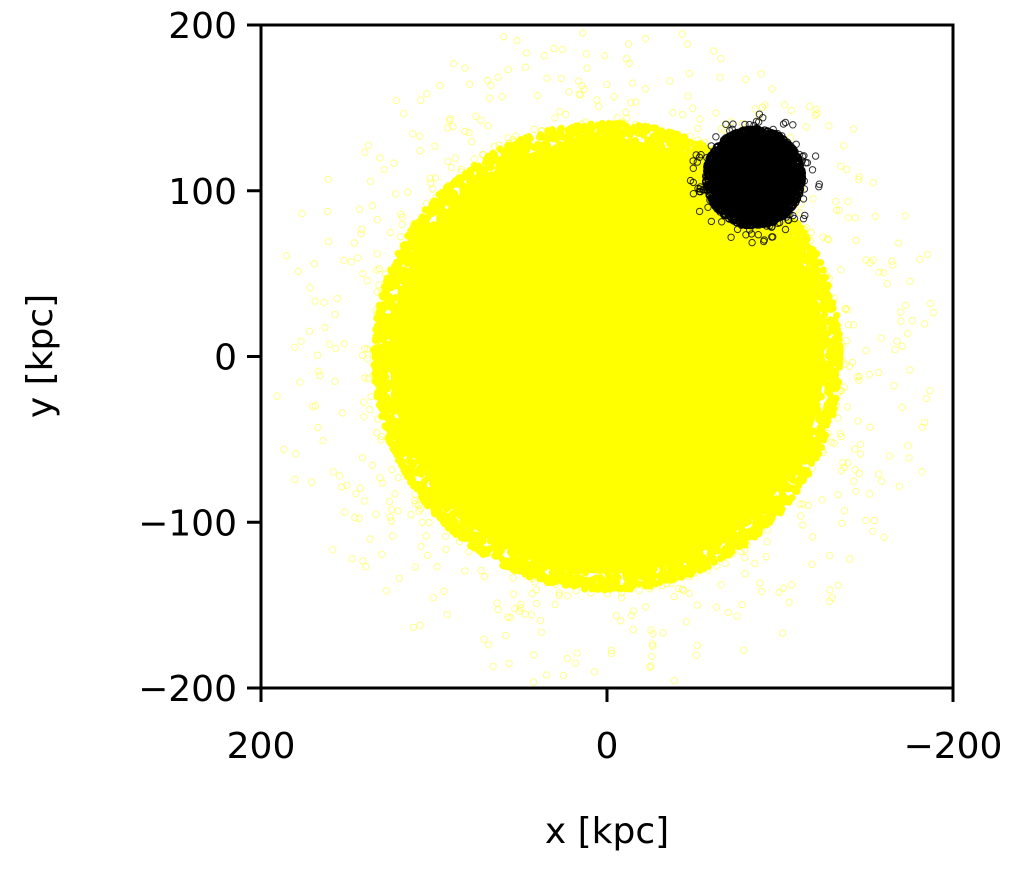  Describe the element at coordinates (953, 746) in the screenshot. I see `x-tick-label: −200` at that location.